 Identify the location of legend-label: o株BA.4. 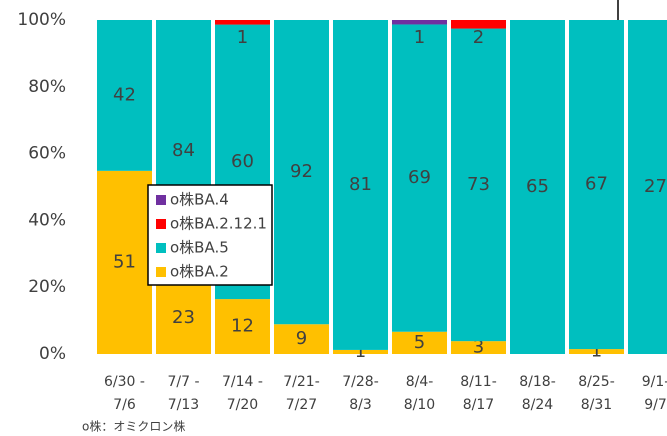
(199, 200).